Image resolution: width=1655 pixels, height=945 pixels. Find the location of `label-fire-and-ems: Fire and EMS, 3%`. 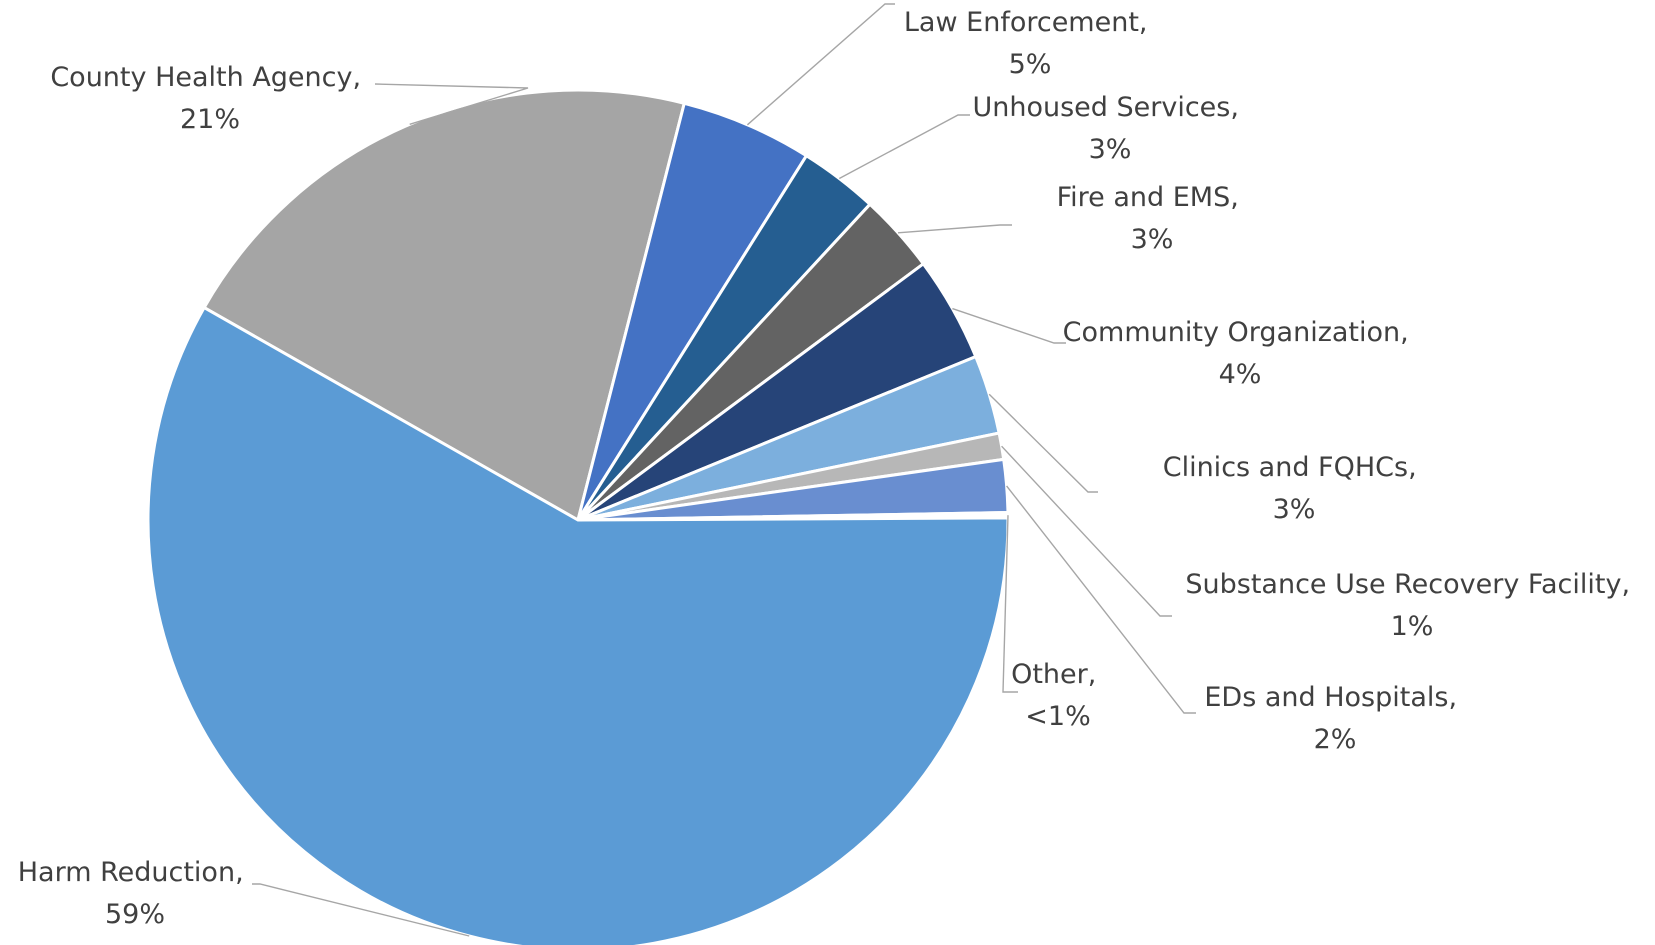

label-fire-and-ems: Fire and EMS, 3% is located at coordinates (1152, 218).